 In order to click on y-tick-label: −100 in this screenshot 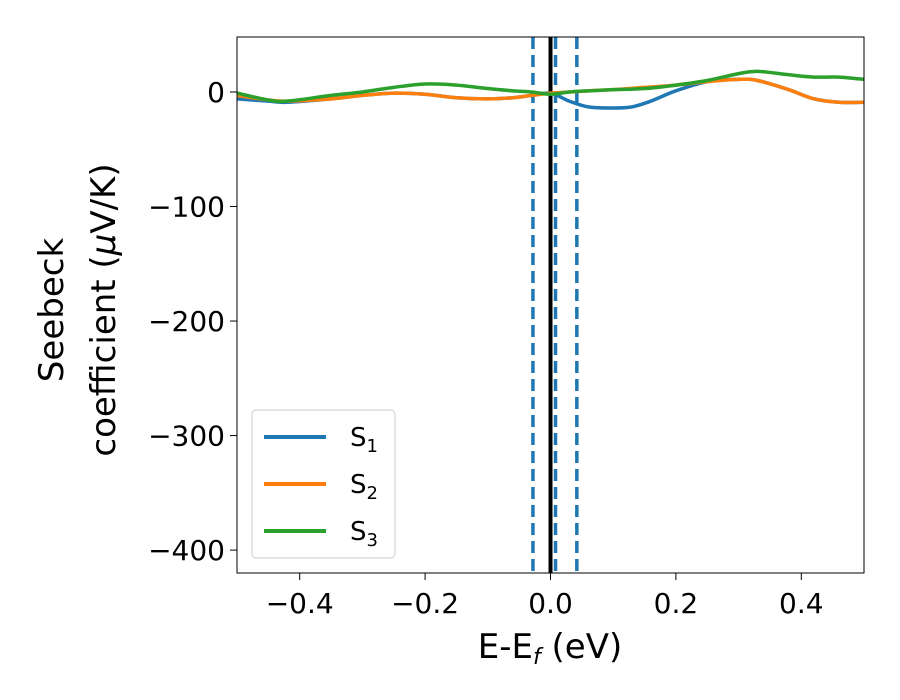, I will do `click(186, 207)`.